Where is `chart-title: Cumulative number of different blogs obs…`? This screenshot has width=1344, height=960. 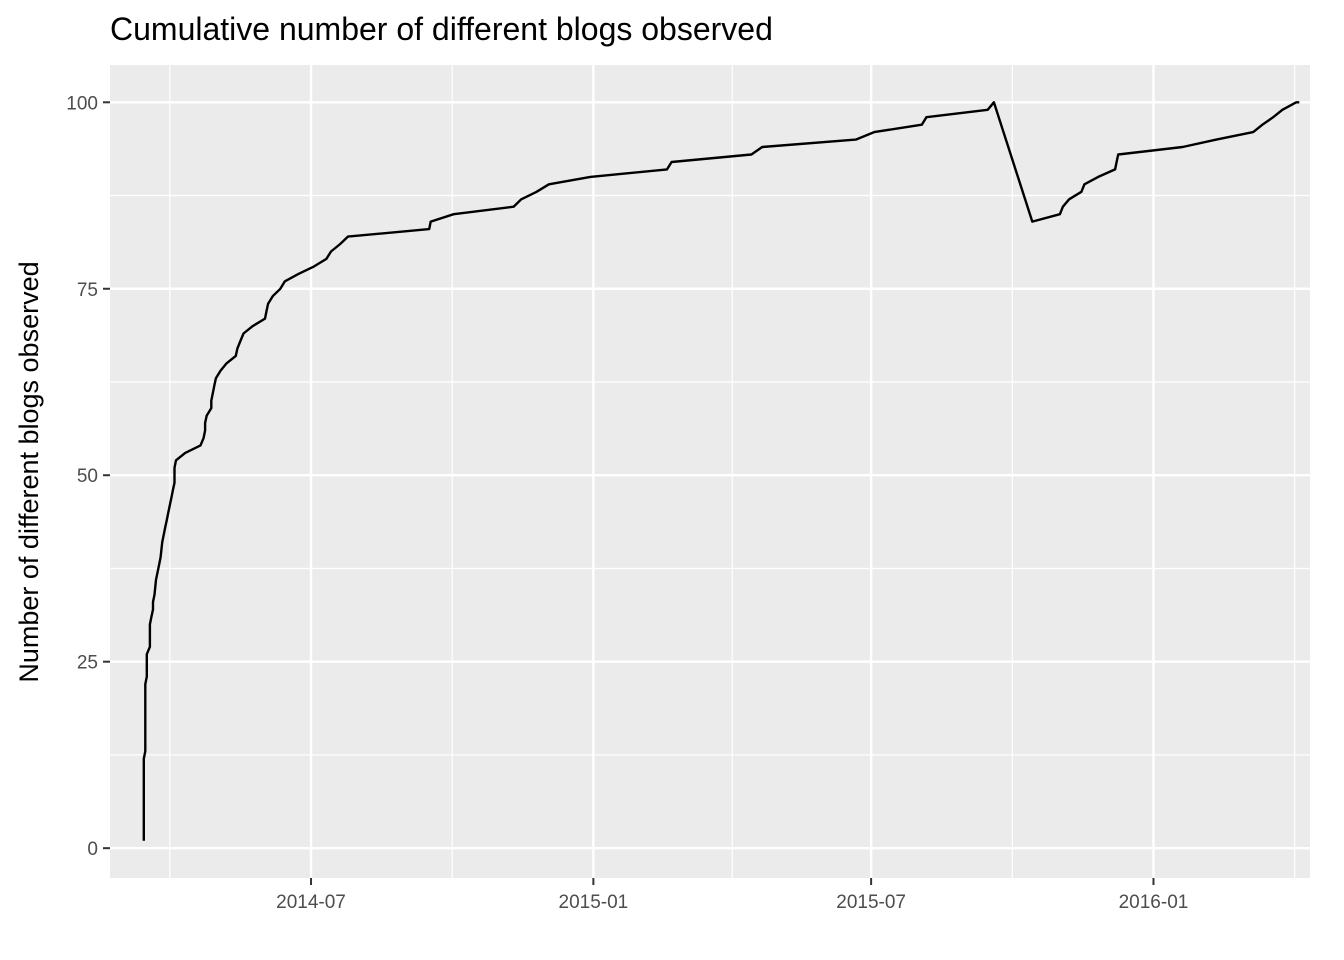 chart-title: Cumulative number of different blogs obs… is located at coordinates (441, 29).